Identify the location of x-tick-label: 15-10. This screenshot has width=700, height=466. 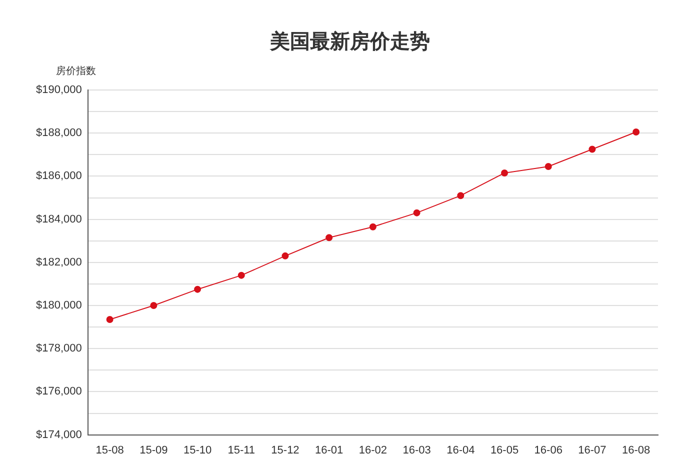
(197, 450).